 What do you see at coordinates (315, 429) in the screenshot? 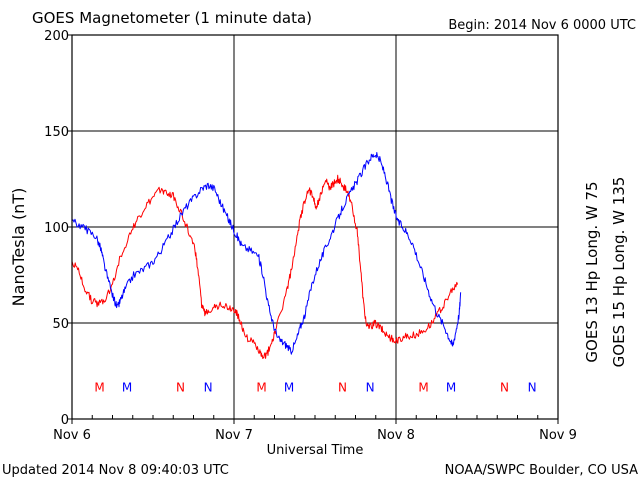
I see `x-axis-ticks: Nov 6 Nov 7 Nov 8 Nov 9` at bounding box center [315, 429].